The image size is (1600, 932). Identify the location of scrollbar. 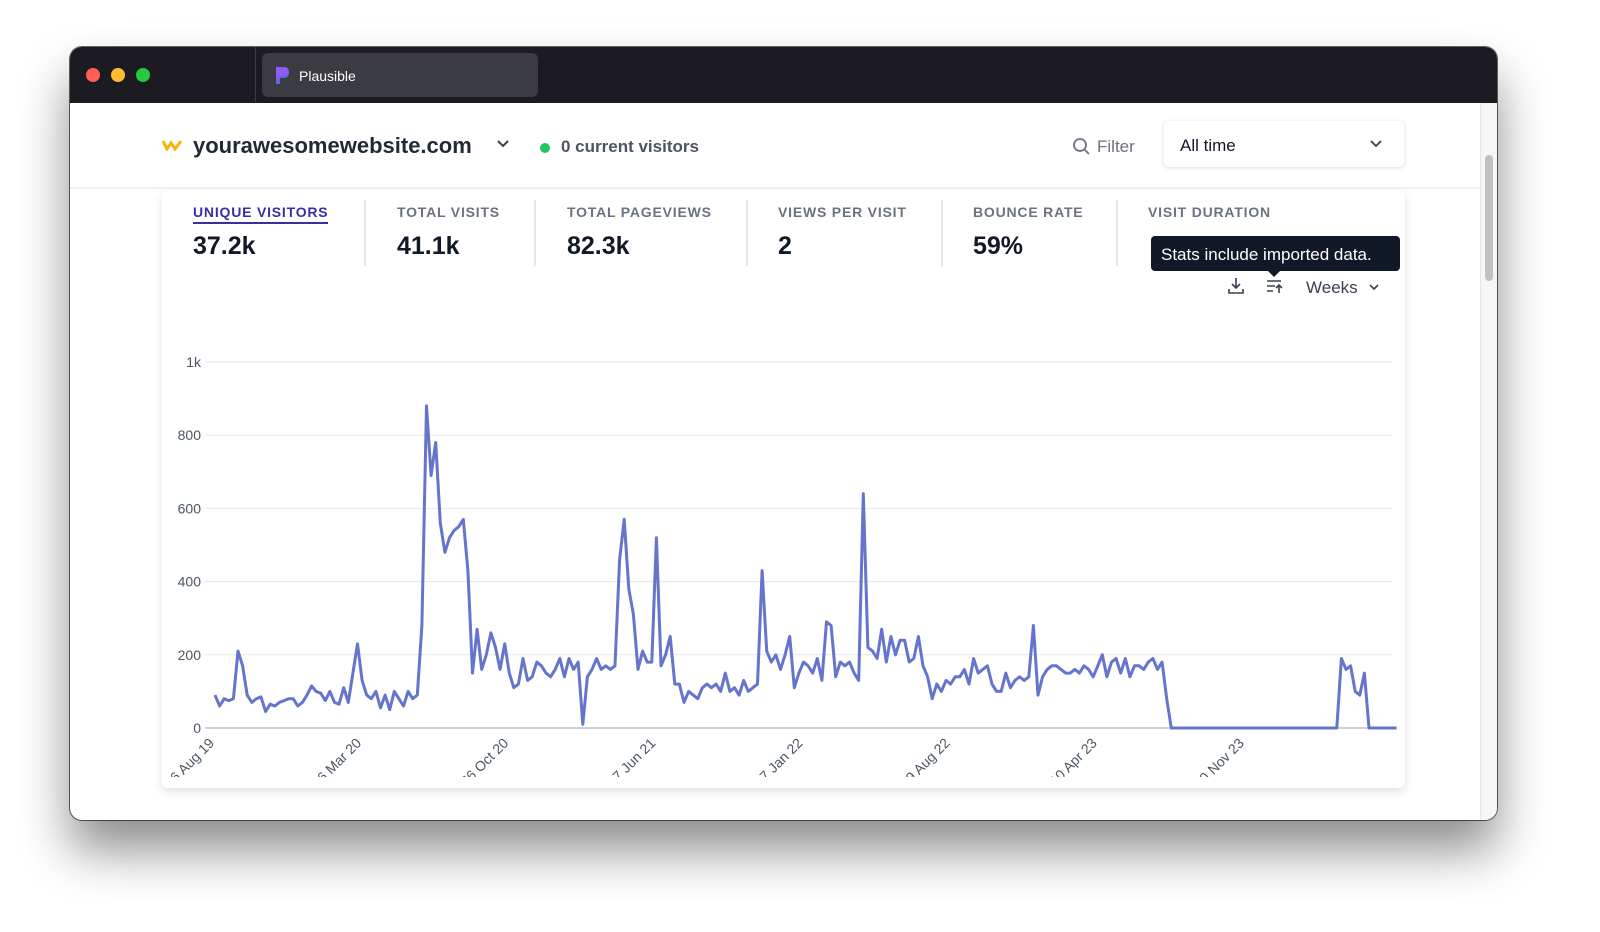
(1488, 461).